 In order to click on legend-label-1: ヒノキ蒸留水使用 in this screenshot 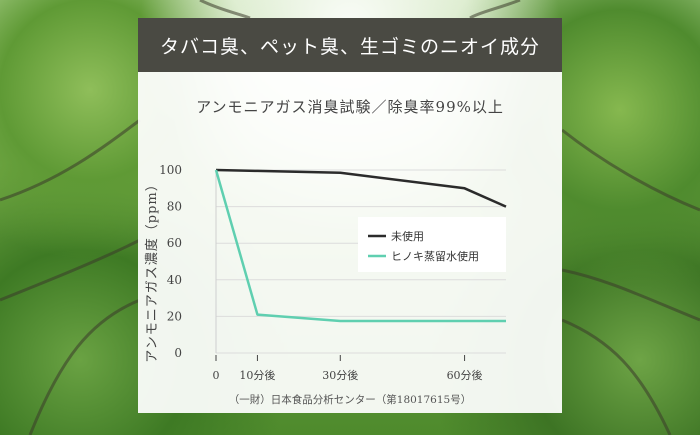, I will do `click(435, 256)`.